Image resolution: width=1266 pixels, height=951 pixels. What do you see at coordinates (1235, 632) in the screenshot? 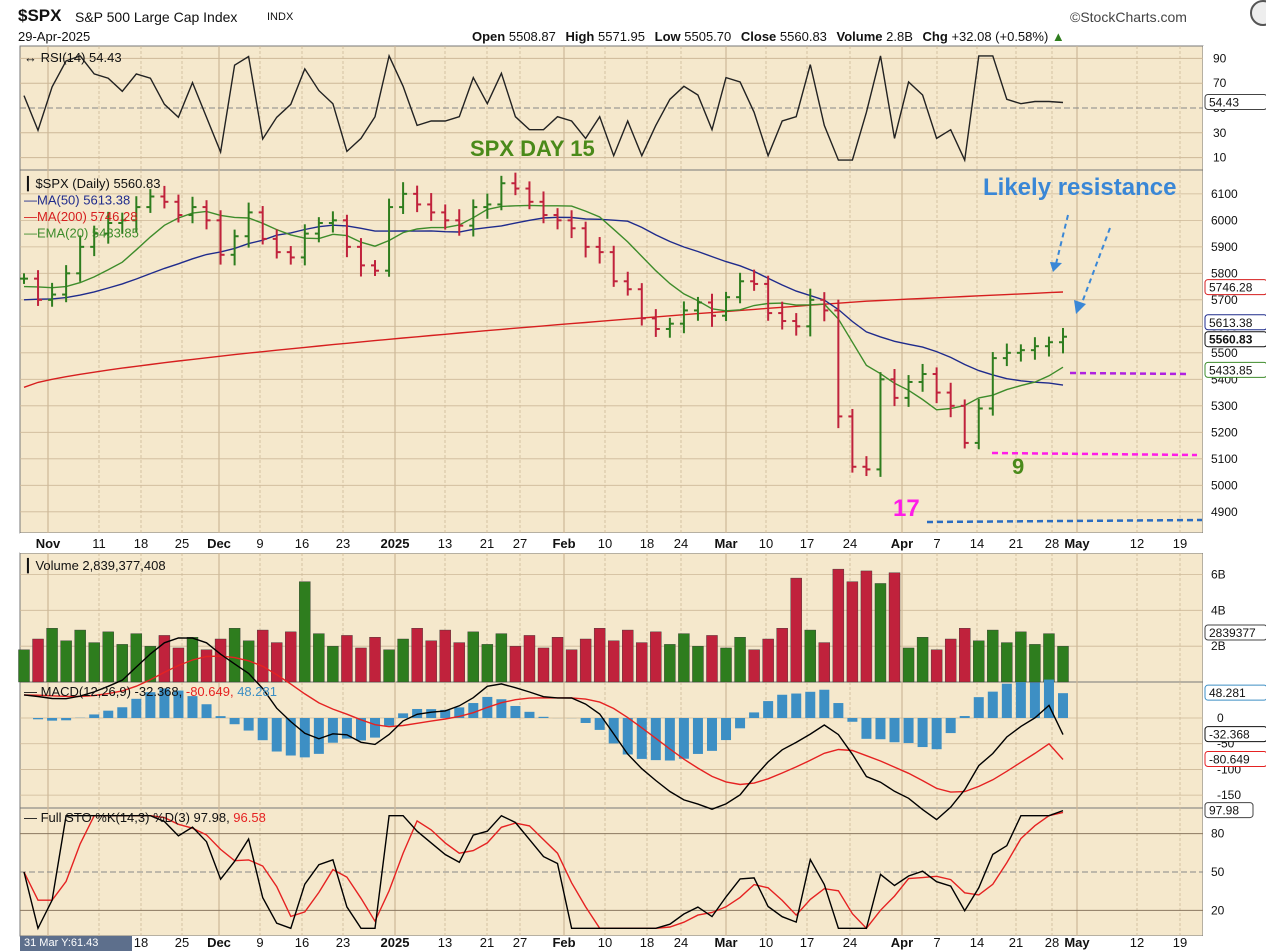
I see `volume-value-box` at bounding box center [1235, 632].